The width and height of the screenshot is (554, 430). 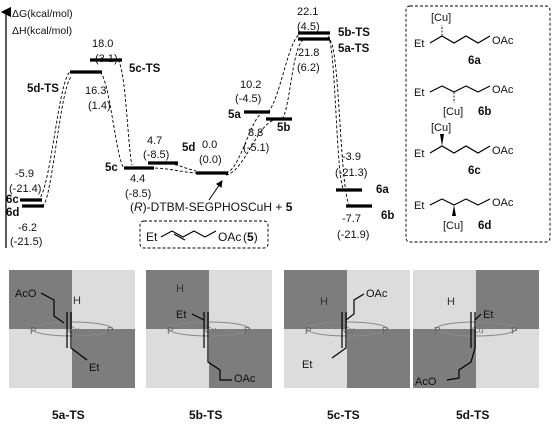 What do you see at coordinates (102, 44) in the screenshot?
I see `dg-5c-TS: 18.0` at bounding box center [102, 44].